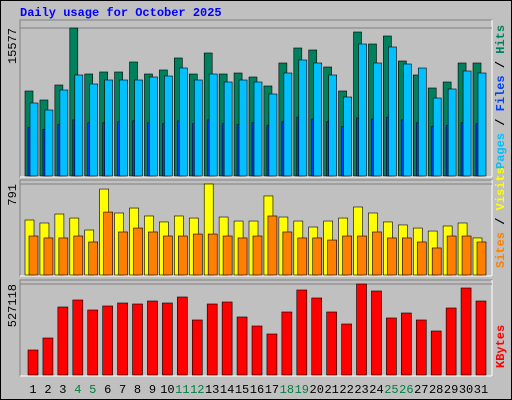 This screenshot has height=400, width=512. I want to click on legend-entry: Visits, so click(501, 188).